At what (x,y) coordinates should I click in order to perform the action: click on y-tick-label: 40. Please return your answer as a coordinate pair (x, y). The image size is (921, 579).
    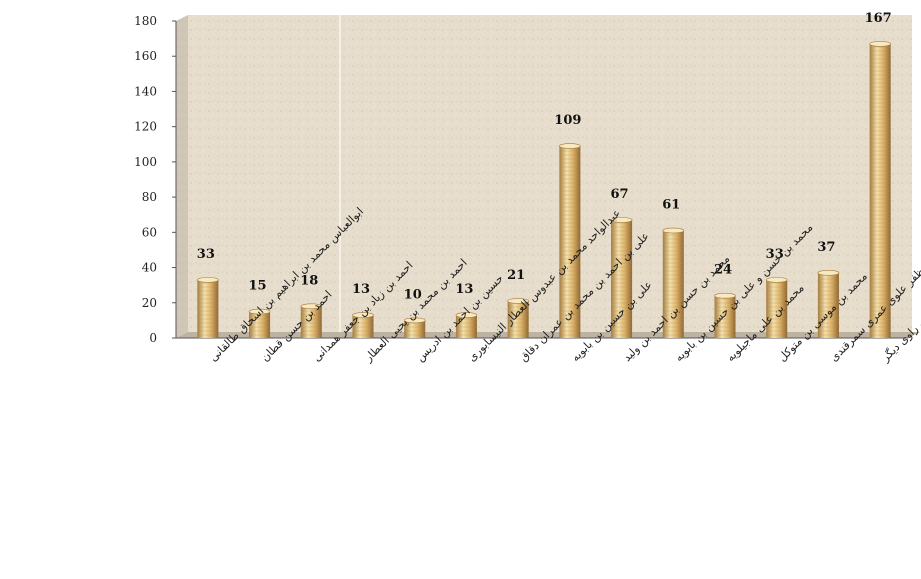
    Looking at the image, I should click on (149, 268).